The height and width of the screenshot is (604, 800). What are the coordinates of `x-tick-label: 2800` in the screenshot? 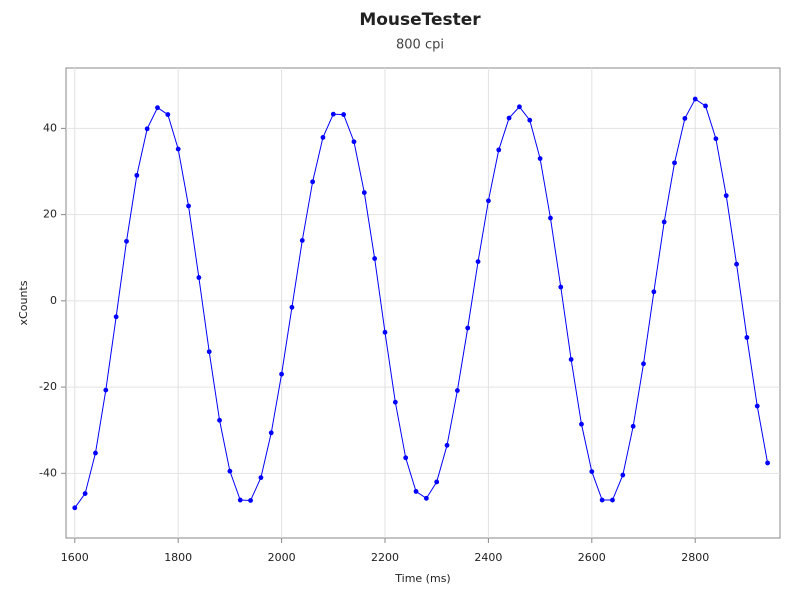 It's located at (695, 557).